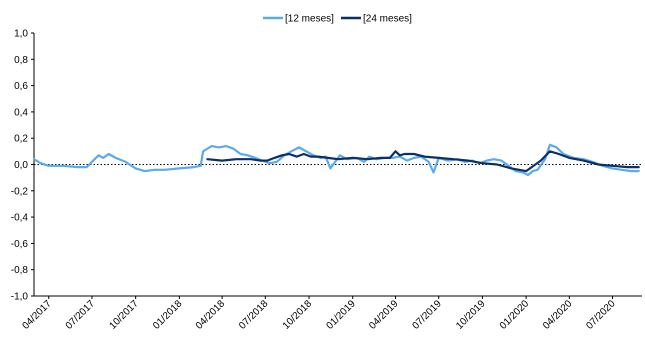 The width and height of the screenshot is (645, 338). What do you see at coordinates (124, 315) in the screenshot?
I see `x-tick-label: 10/2017` at bounding box center [124, 315].